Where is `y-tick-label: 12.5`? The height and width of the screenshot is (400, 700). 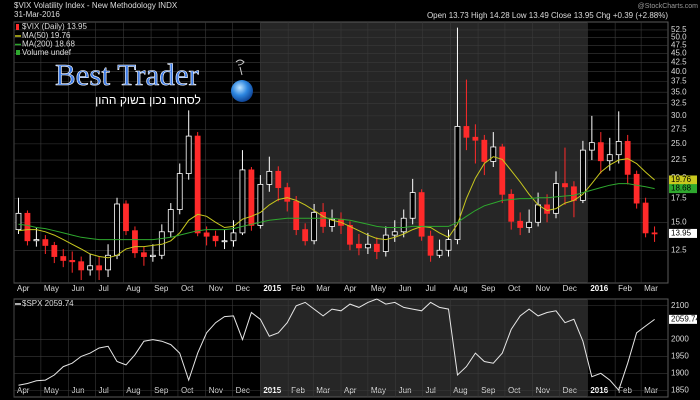
y-tick-label: 12.5 is located at coordinates (679, 249).